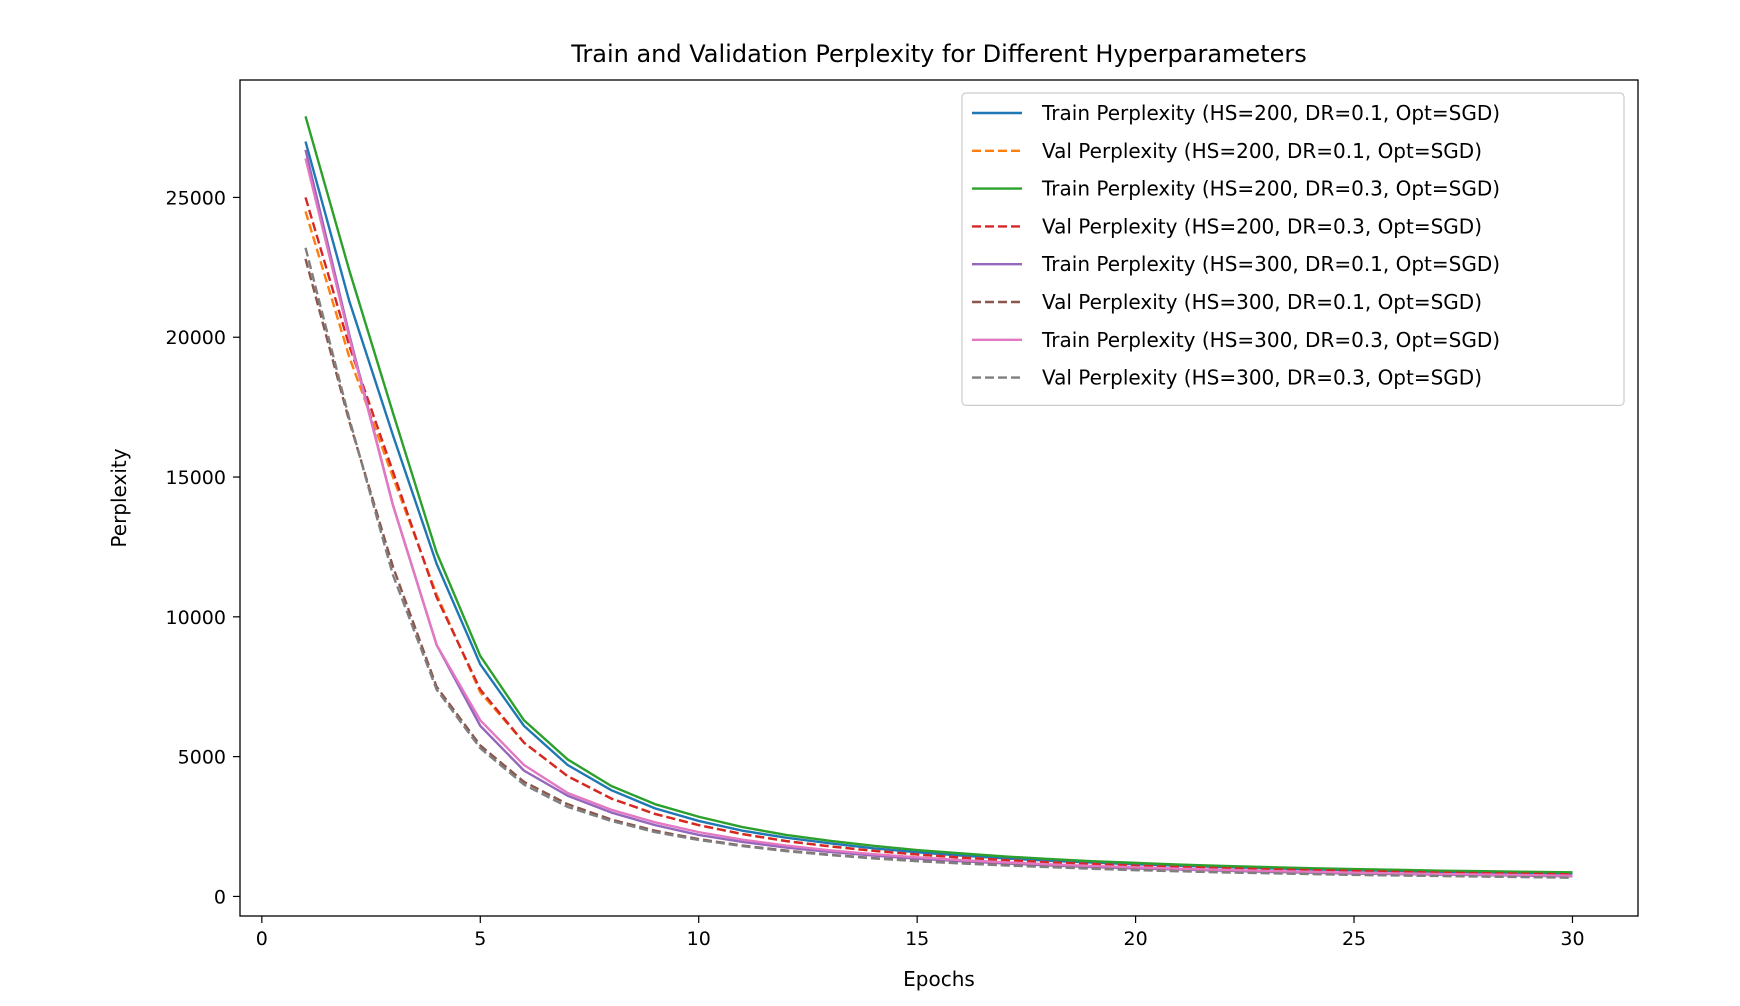 This screenshot has height=1006, width=1740. Describe the element at coordinates (1262, 378) in the screenshot. I see `legend-label: Val Perplexity (HS=300, DR=0.3, Opt=SGD)` at that location.